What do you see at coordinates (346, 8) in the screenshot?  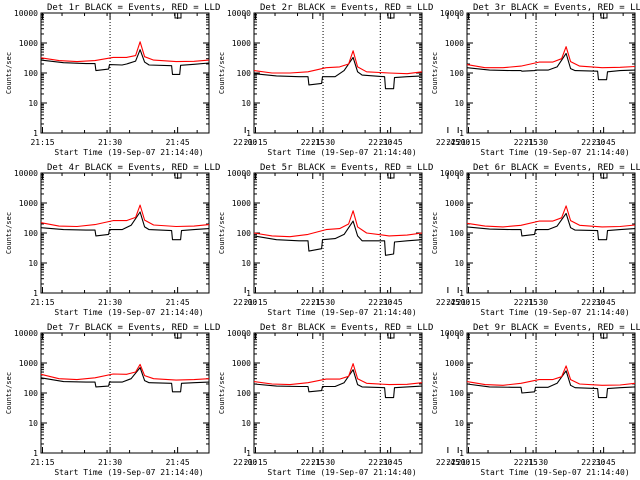 I see `panel-title: Det 2r BLACK = Events, RED = LLD` at bounding box center [346, 8].